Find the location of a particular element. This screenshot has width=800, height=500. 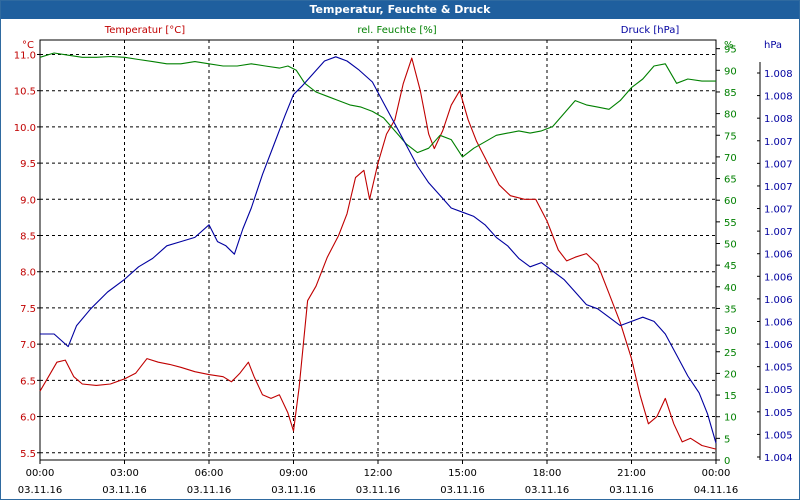

y-left-tick-label: 10.5 is located at coordinates (25, 92).